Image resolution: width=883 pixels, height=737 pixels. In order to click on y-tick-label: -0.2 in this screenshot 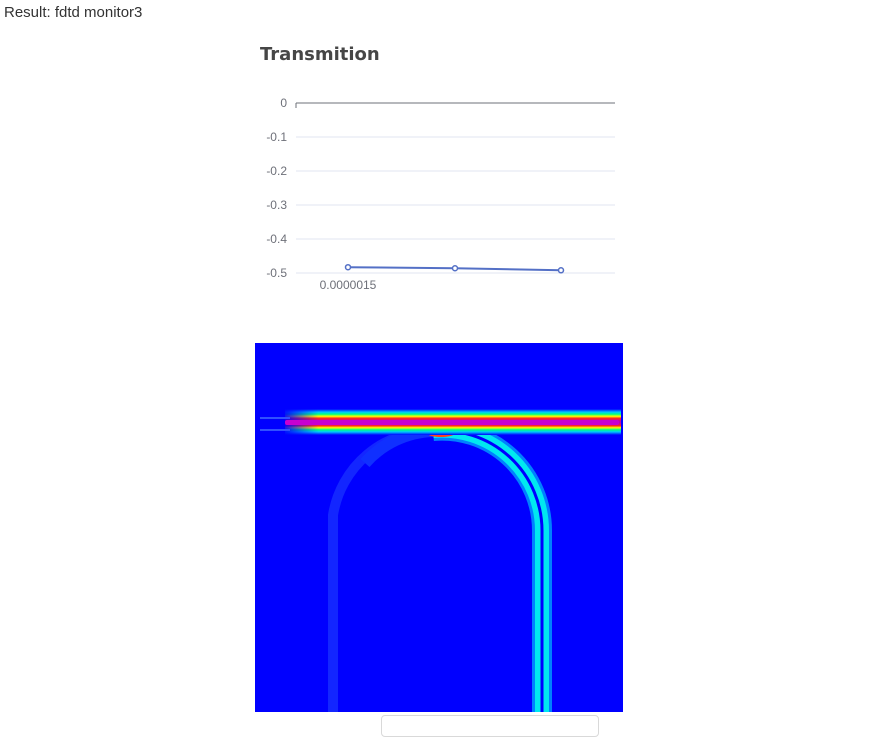, I will do `click(276, 171)`.